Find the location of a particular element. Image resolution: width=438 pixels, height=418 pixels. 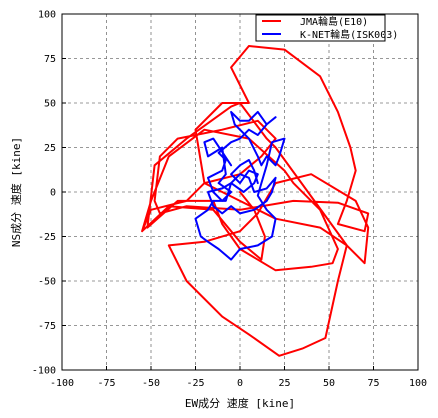

x-tick-label: 50 is located at coordinates (329, 383).